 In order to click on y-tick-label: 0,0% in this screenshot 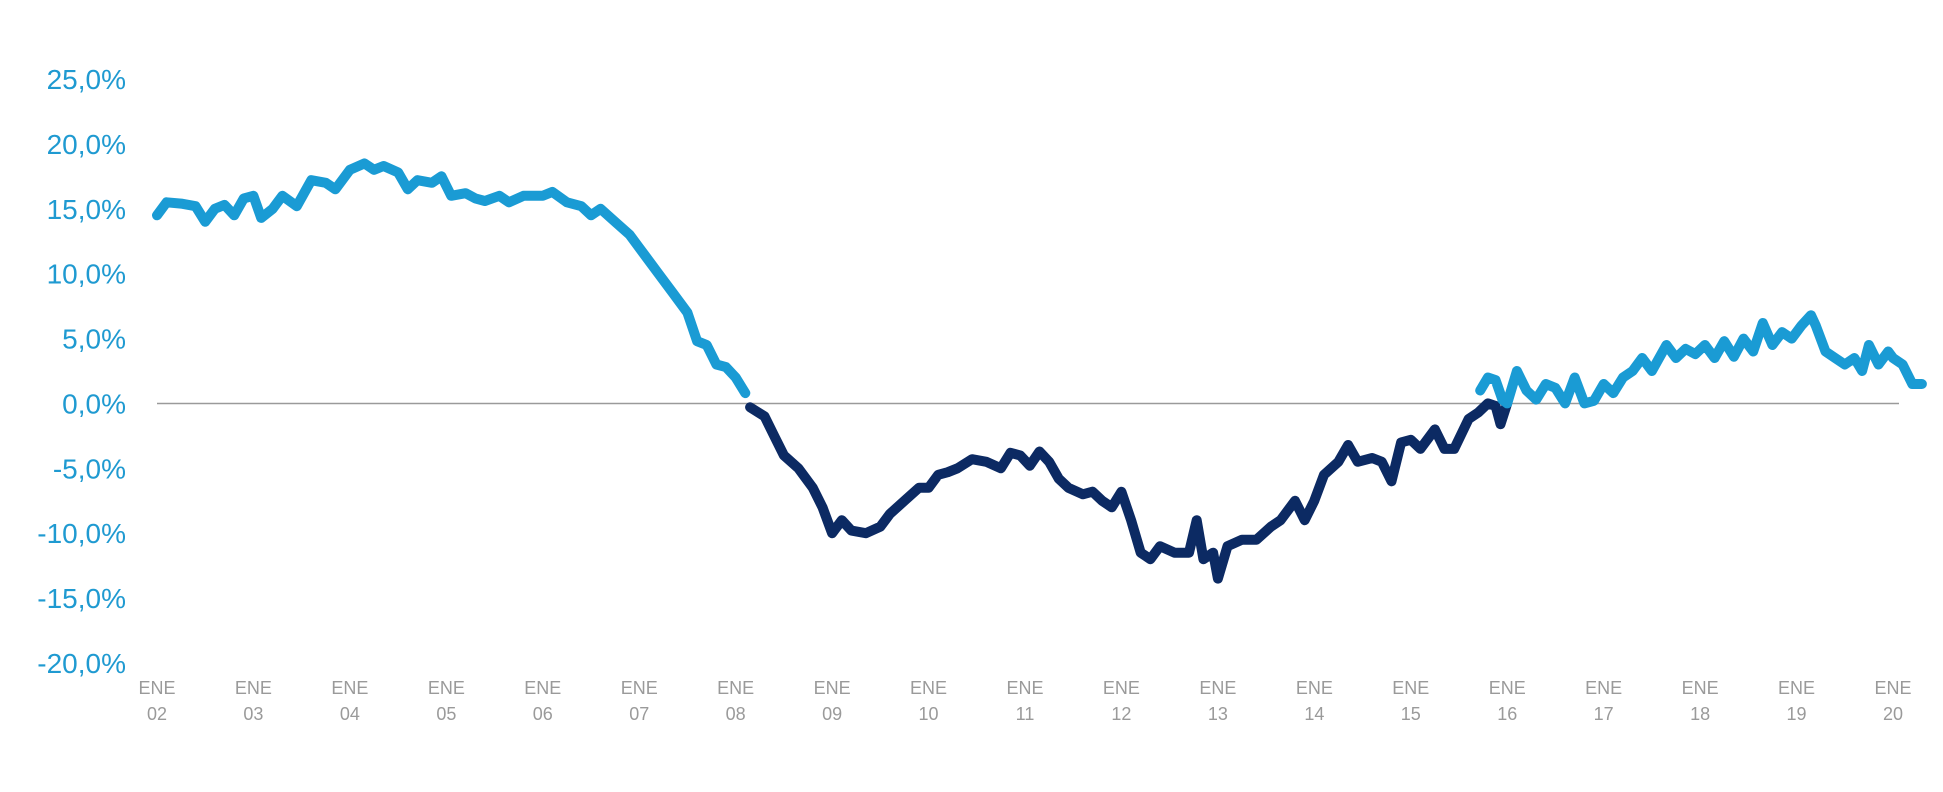, I will do `click(94, 403)`.